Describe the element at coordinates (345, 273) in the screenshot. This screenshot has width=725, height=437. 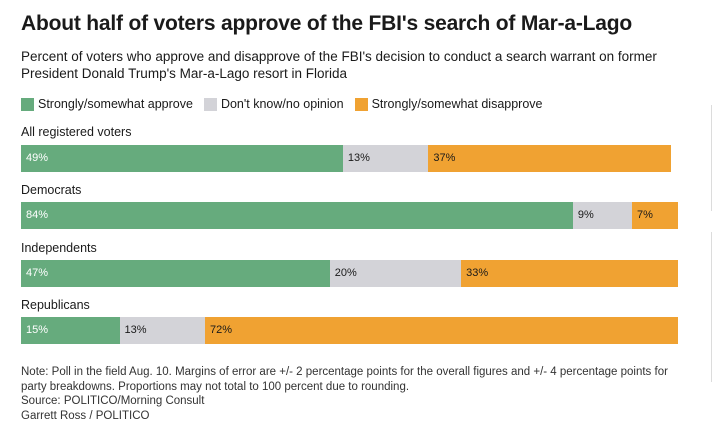
I see `data-label-independents-no-opinion: 20%` at that location.